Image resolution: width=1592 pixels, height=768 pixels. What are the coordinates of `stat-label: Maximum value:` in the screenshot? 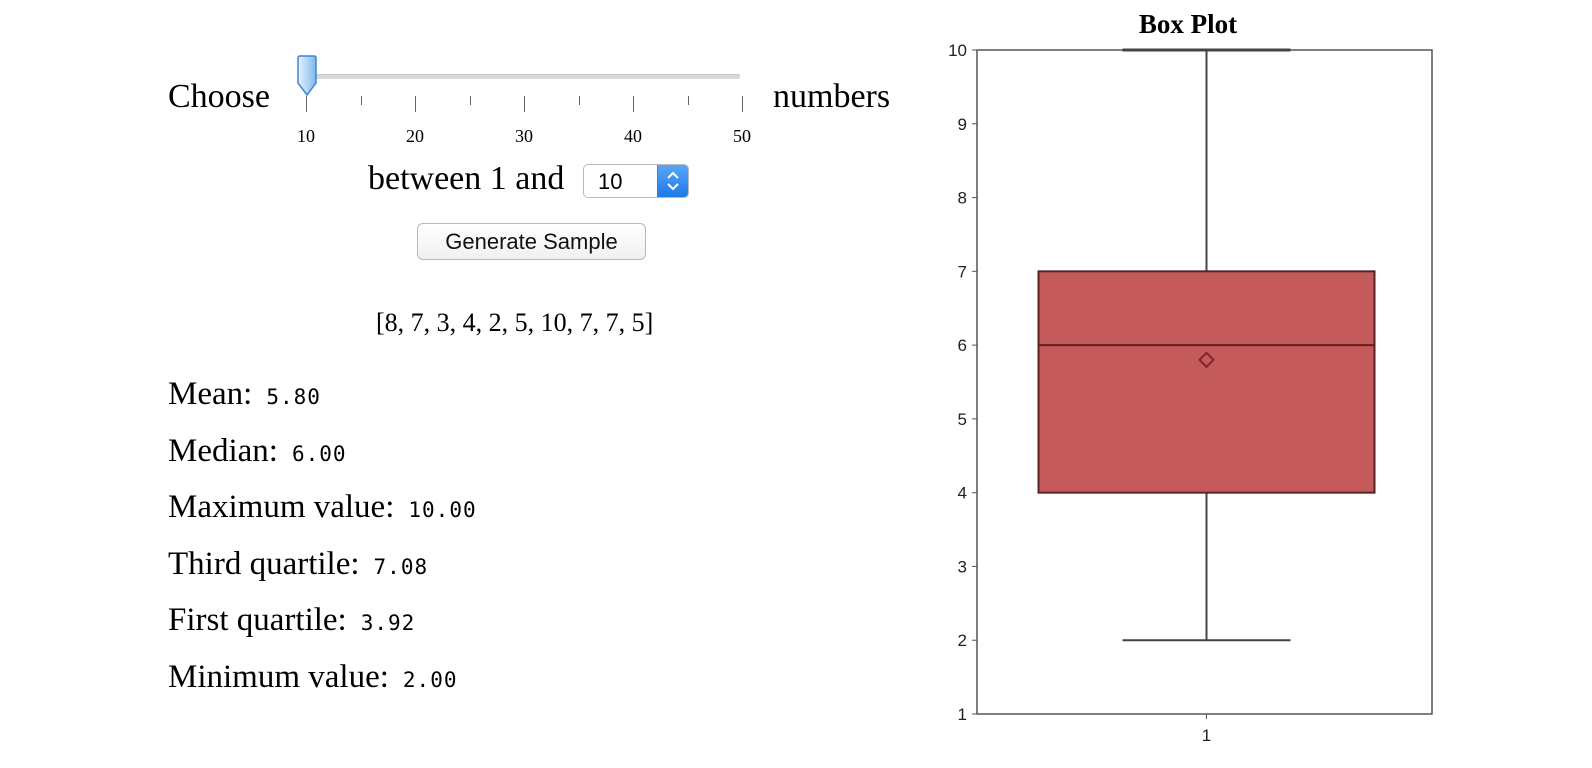 It's located at (281, 507).